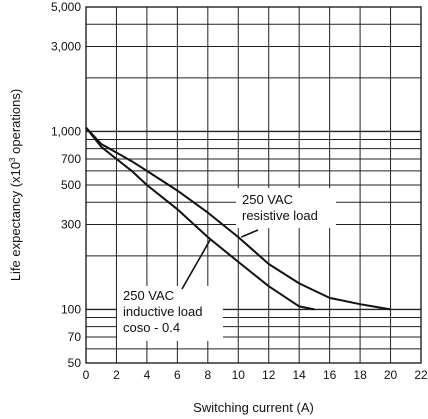 This screenshot has width=428, height=419. I want to click on x-tick-label: 6, so click(177, 375).